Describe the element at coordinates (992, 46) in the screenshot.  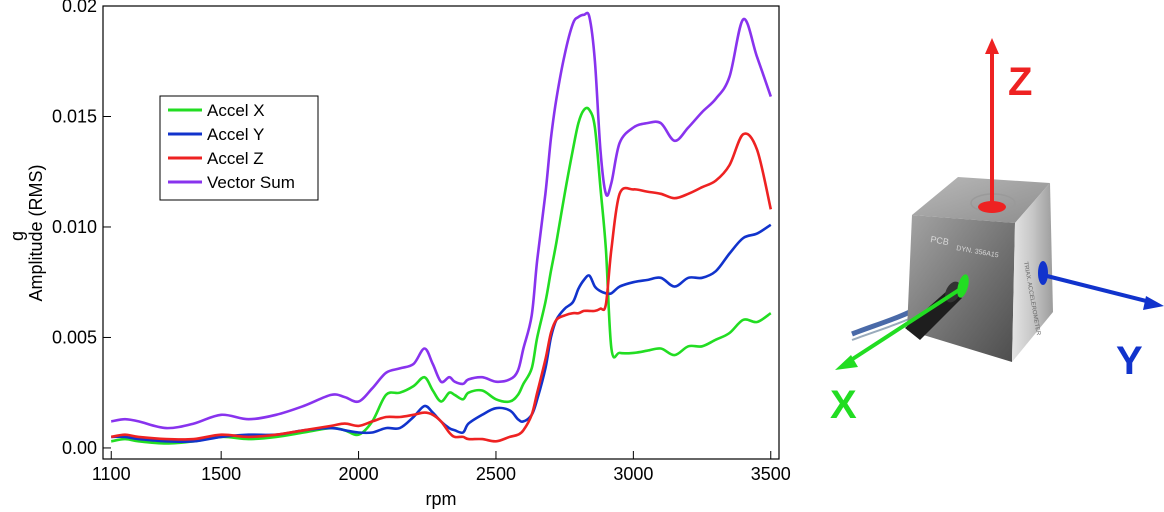
I see `z-axis-arrowhead` at that location.